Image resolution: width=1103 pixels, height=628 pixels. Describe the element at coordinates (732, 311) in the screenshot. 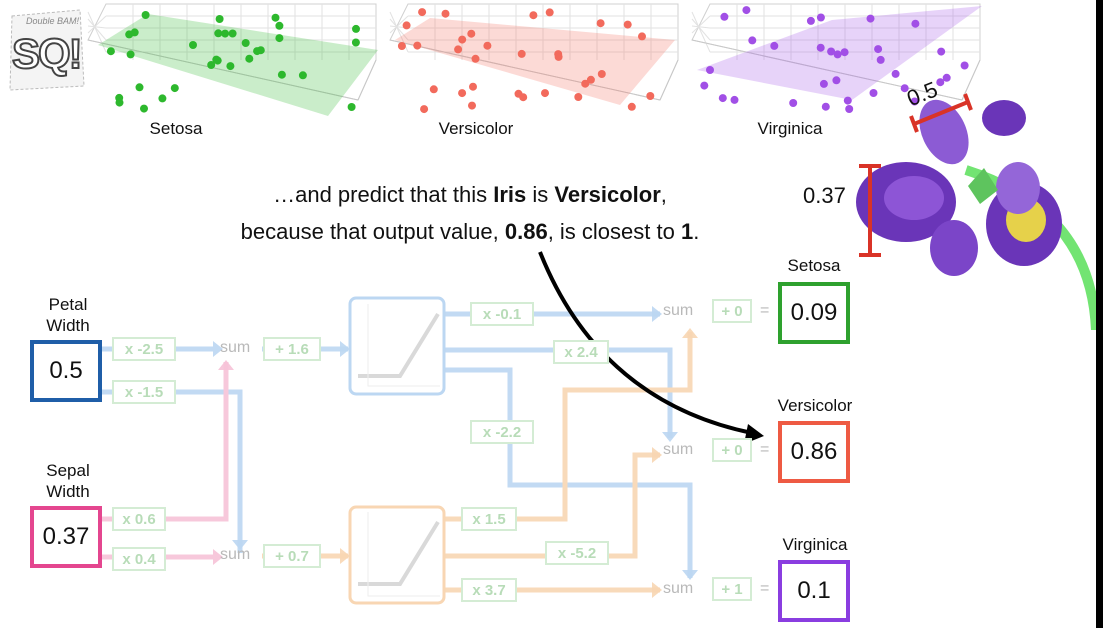

I see `bias-setosa: + 0` at that location.